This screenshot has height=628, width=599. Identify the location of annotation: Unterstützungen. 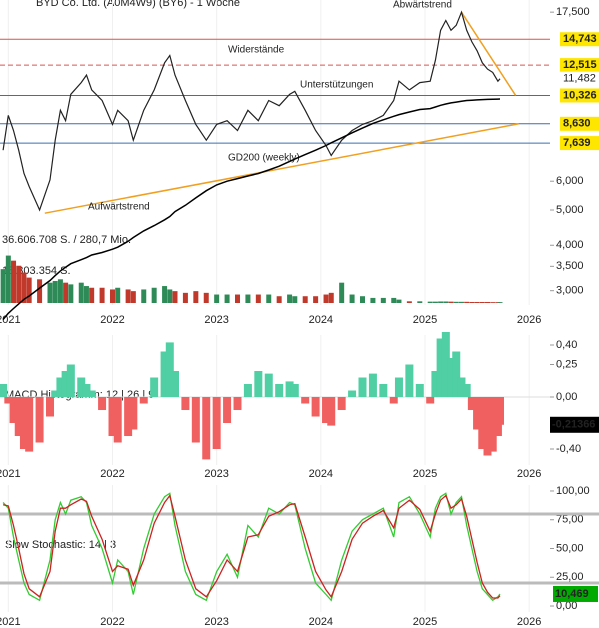
(336, 85).